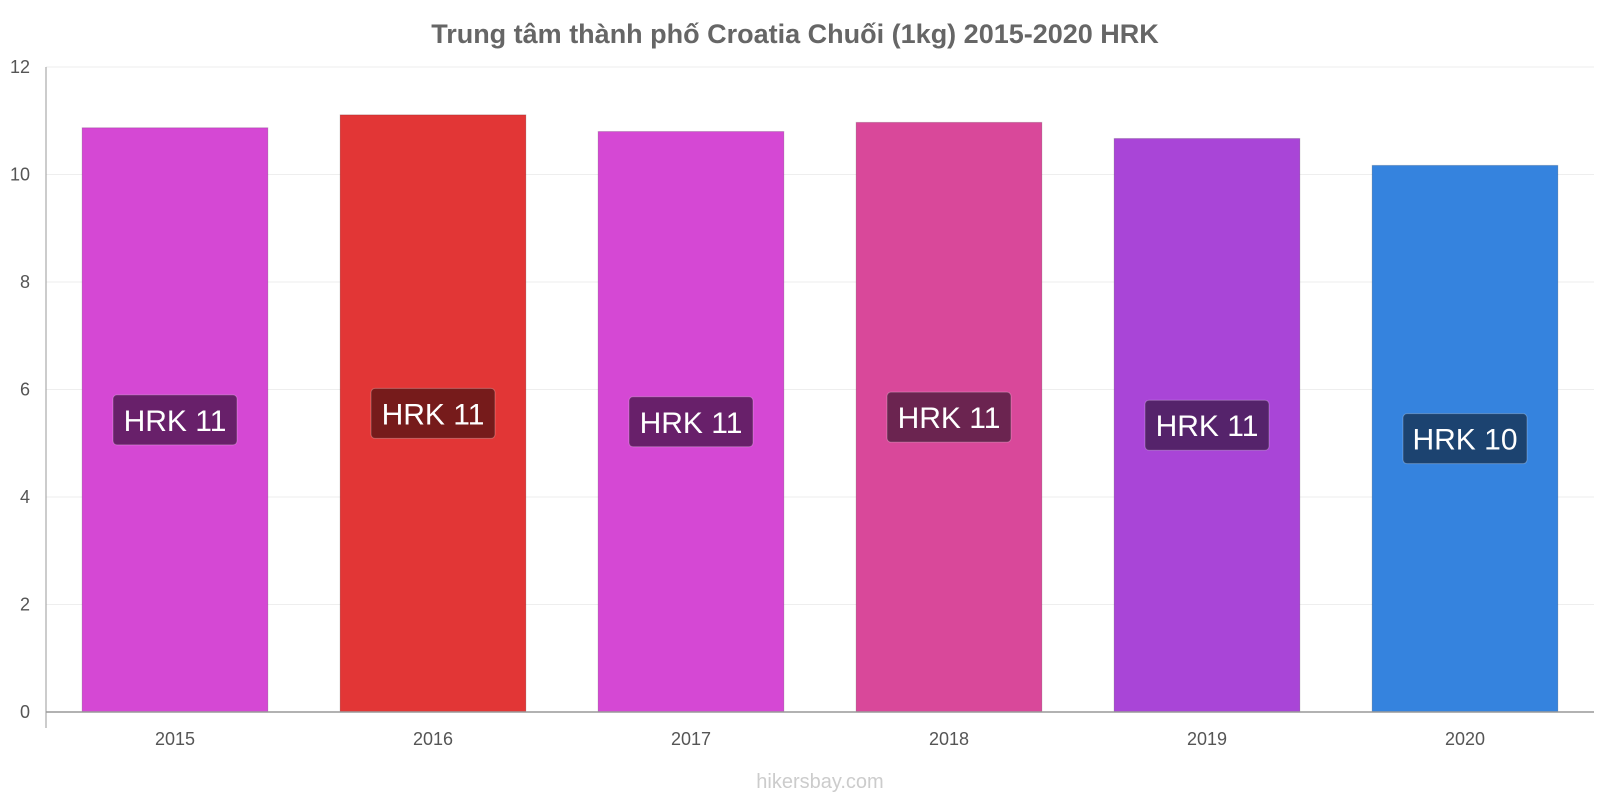  Describe the element at coordinates (25, 282) in the screenshot. I see `y-tick-label: 8` at that location.